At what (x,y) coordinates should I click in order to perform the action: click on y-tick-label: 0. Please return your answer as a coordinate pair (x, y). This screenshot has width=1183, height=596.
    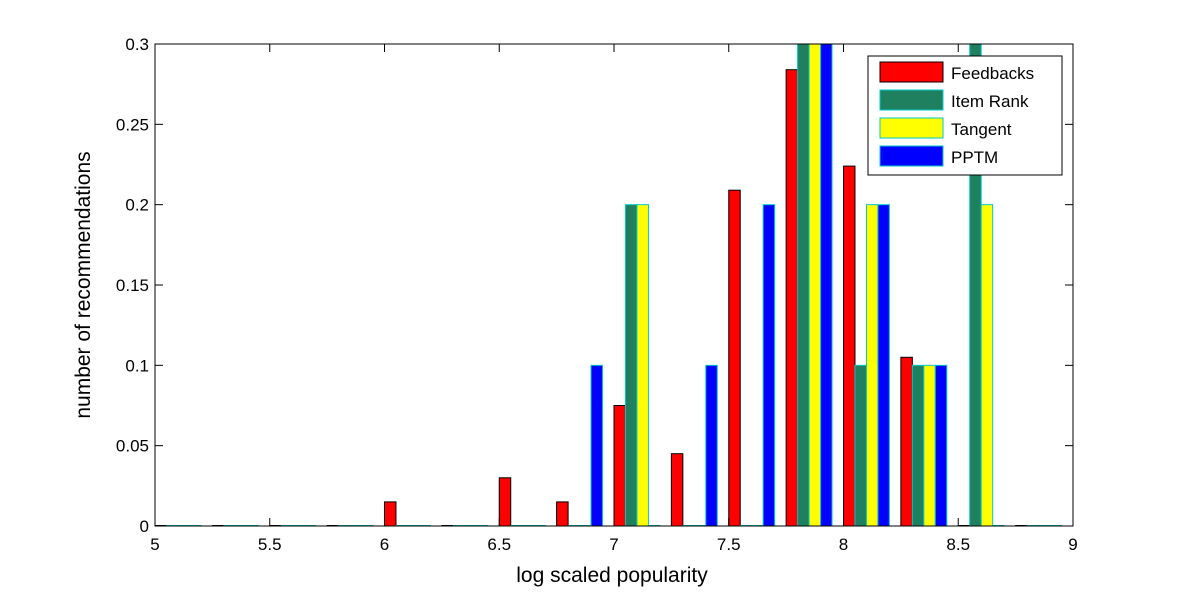
    Looking at the image, I should click on (144, 526).